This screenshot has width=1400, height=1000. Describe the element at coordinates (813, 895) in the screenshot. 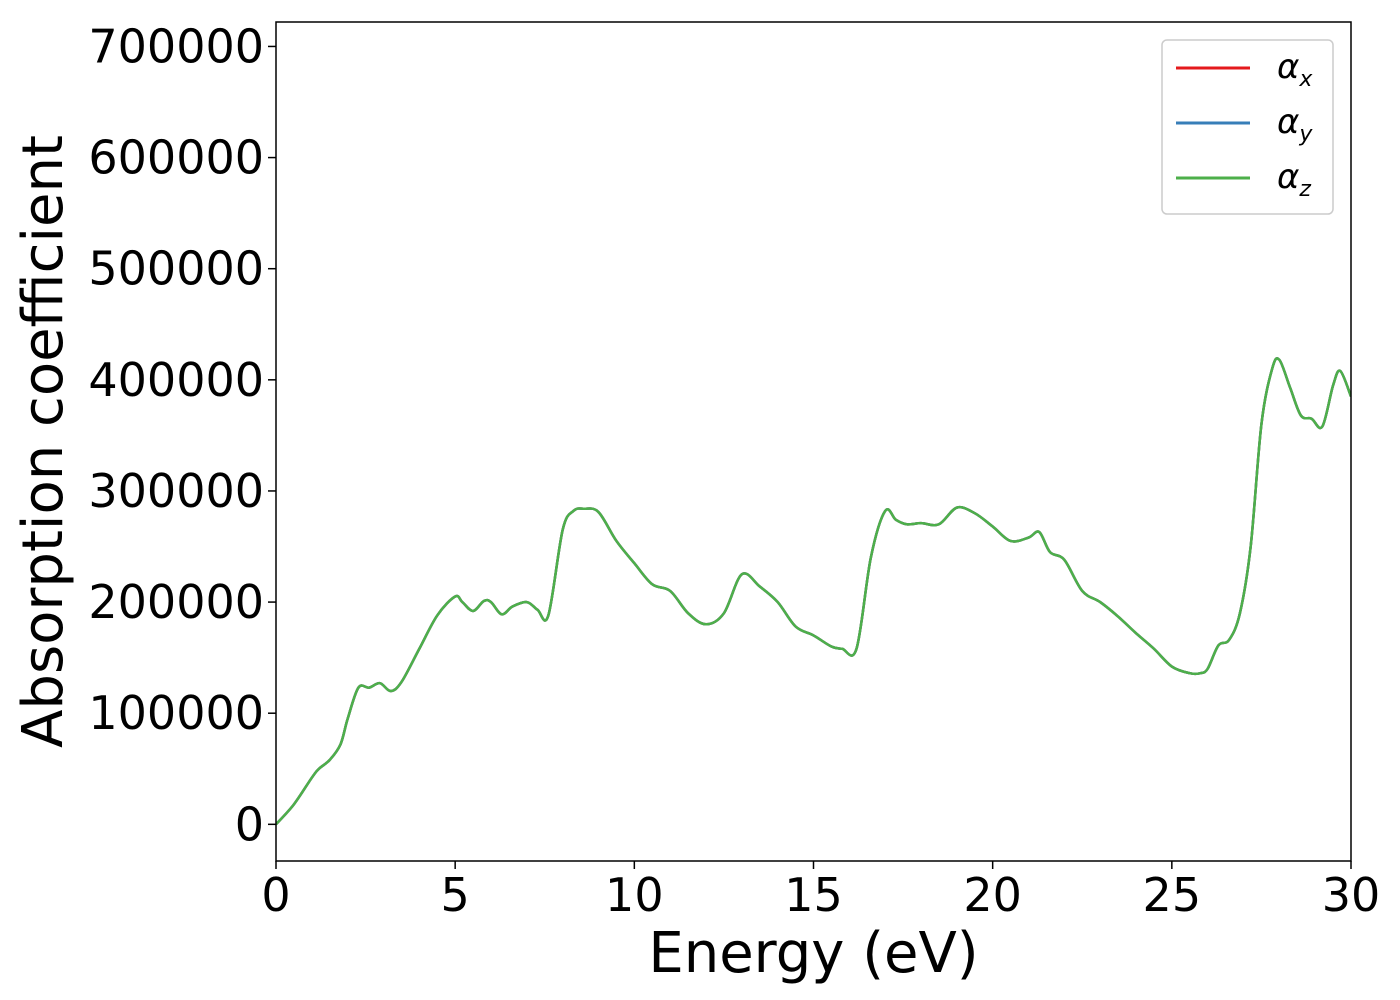

I see `x-tick-label: 15` at that location.